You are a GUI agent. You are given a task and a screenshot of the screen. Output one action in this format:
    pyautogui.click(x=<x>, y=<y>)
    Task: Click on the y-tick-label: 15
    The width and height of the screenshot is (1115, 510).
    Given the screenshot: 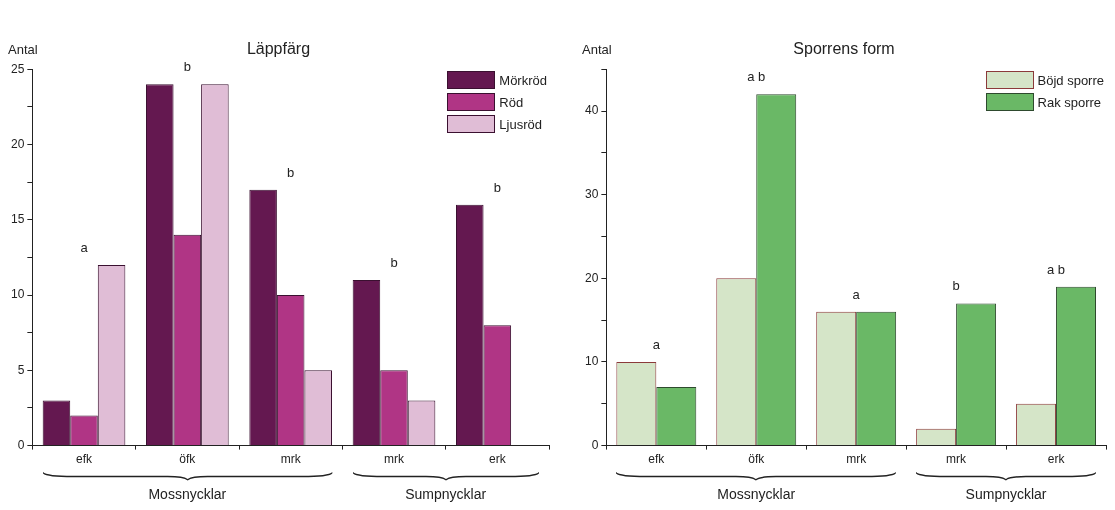 What is the action you would take?
    pyautogui.click(x=17, y=219)
    